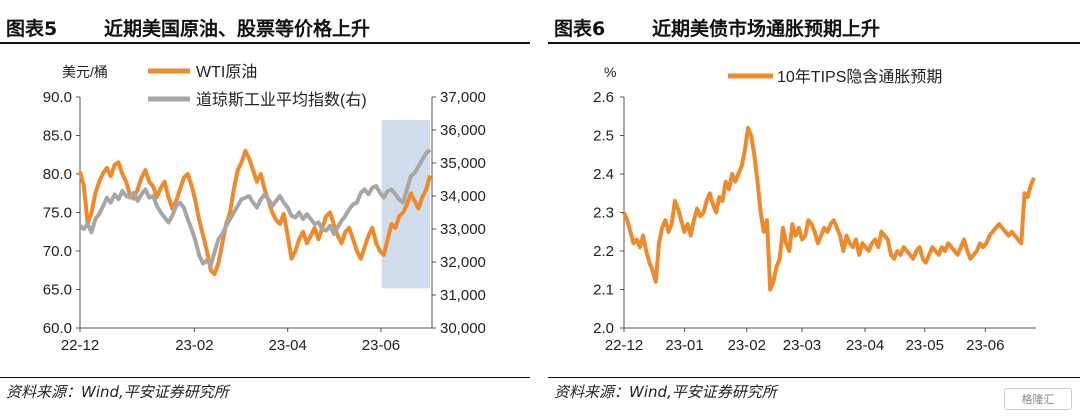 The image size is (1080, 416). I want to click on y-left-tick-label: 2.4, so click(603, 174).